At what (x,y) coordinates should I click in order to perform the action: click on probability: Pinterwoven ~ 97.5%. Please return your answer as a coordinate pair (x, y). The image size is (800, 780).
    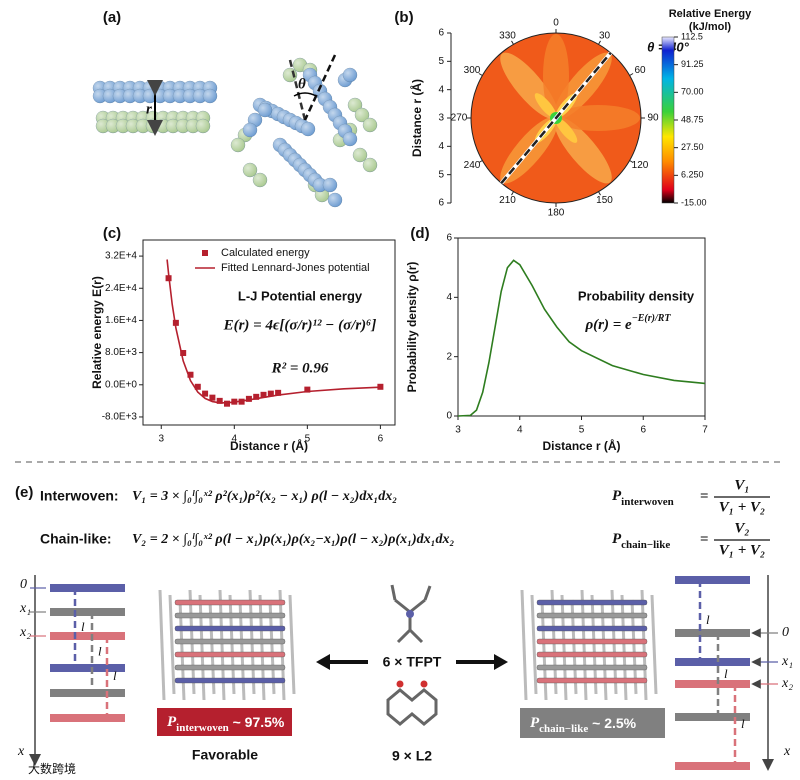
    Looking at the image, I should click on (226, 724).